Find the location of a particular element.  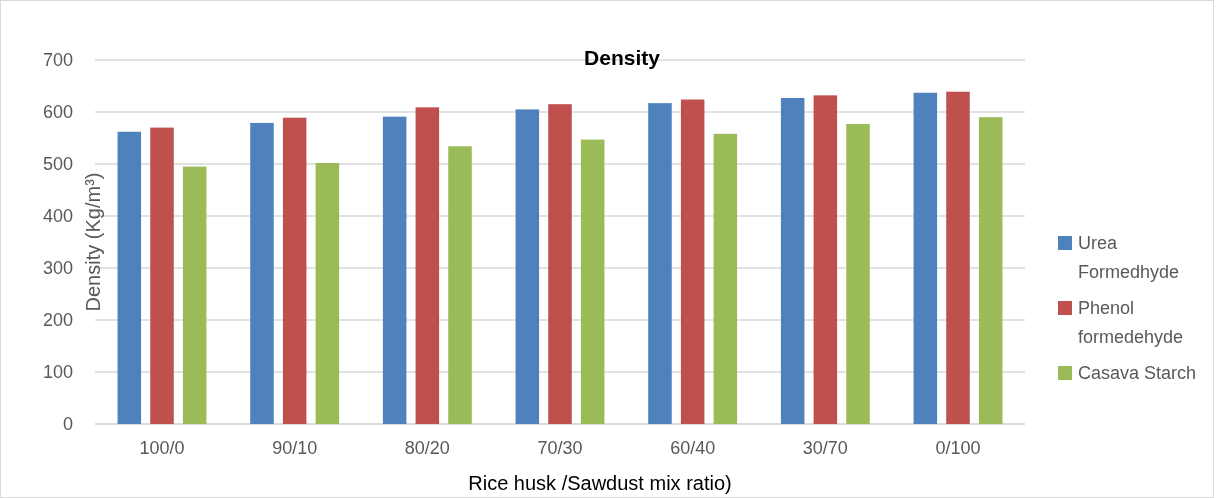

chart-title: Density is located at coordinates (622, 57).